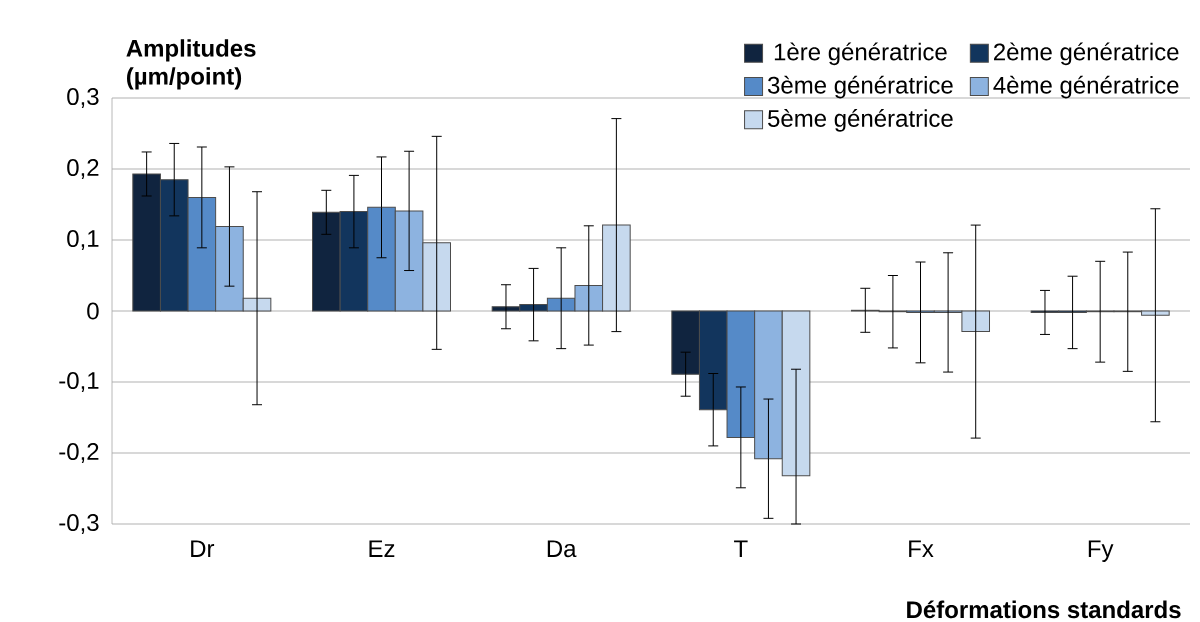  Describe the element at coordinates (921, 548) in the screenshot. I see `x-tick-label: Fx` at that location.